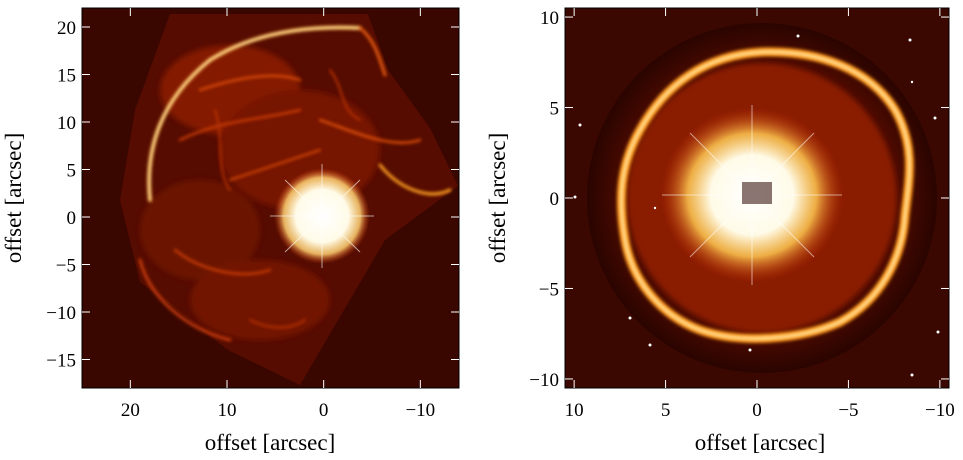 Image resolution: width=963 pixels, height=460 pixels. I want to click on right-ytick-label: −5, so click(549, 289).